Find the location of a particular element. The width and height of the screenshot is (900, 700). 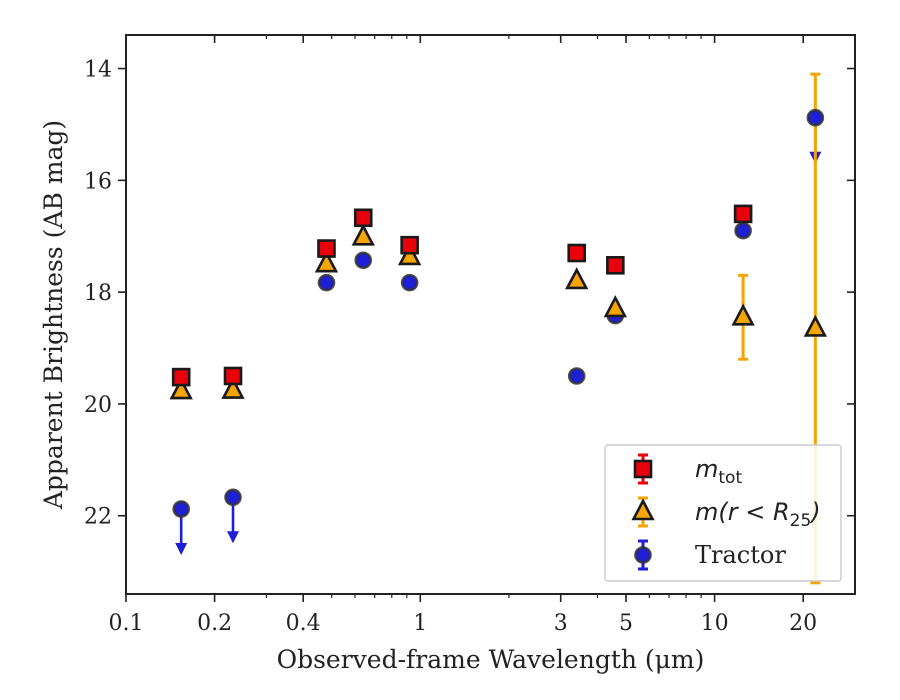

x-tick-label: 0.4 is located at coordinates (303, 623).